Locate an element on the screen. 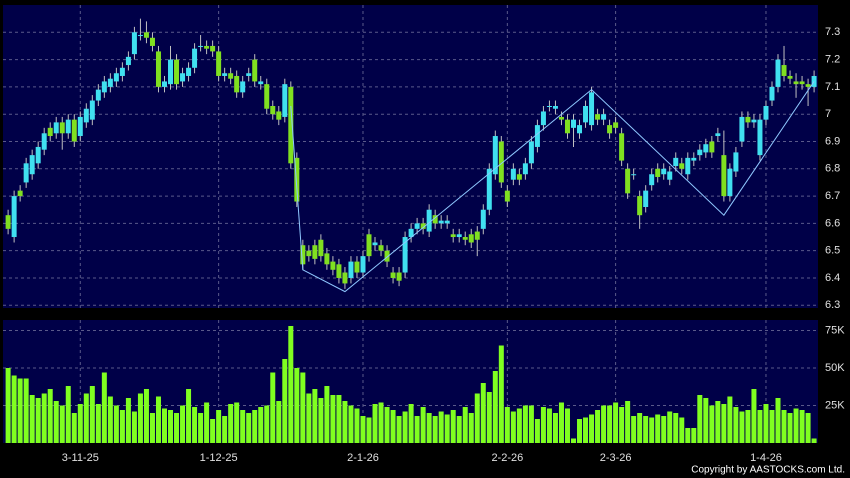 The width and height of the screenshot is (850, 478). y-tick-label: 7.1 is located at coordinates (832, 87).